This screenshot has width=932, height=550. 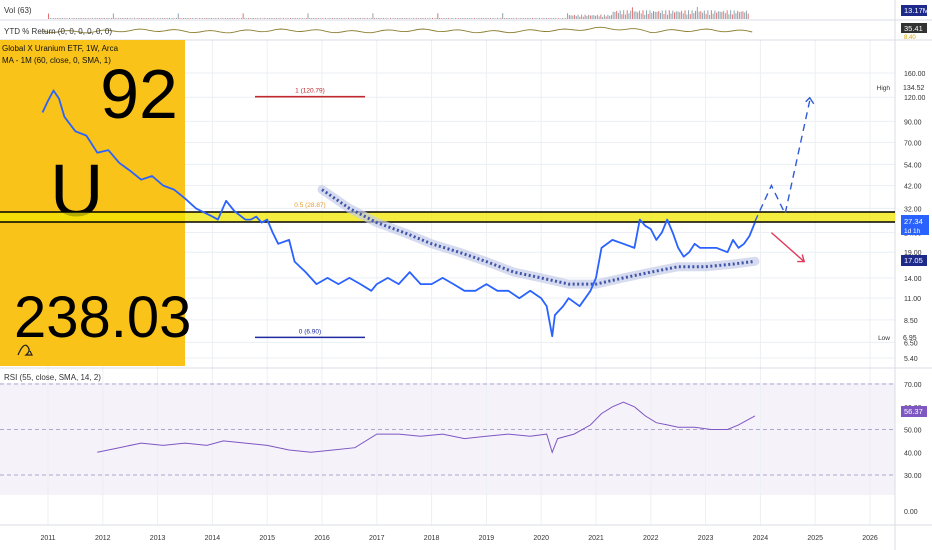 I want to click on price-tag-value: 27.34, so click(x=913, y=221).